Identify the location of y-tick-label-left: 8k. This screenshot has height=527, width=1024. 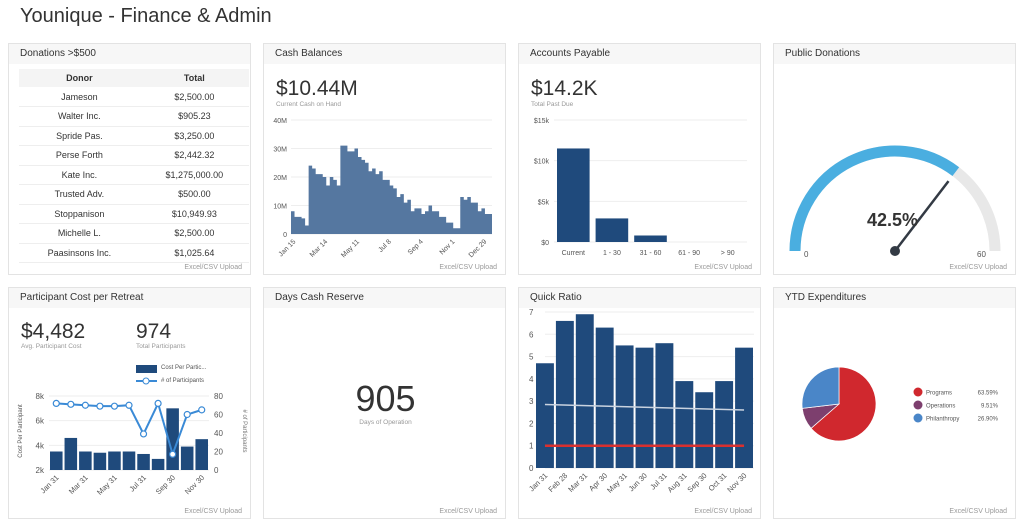
(40, 396).